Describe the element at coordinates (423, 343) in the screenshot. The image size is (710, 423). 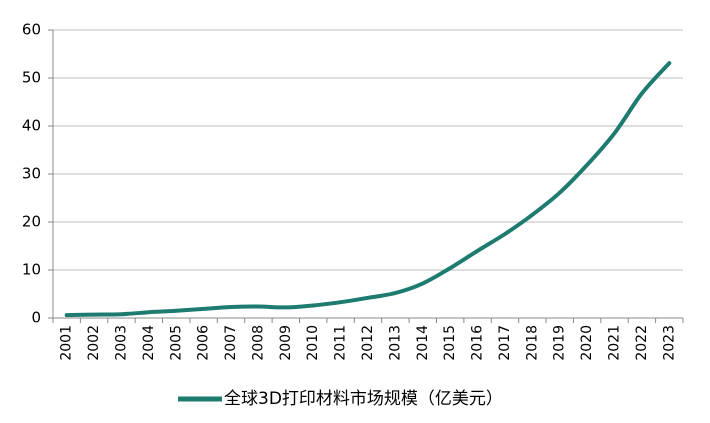
I see `x-tick-label: 2014` at that location.